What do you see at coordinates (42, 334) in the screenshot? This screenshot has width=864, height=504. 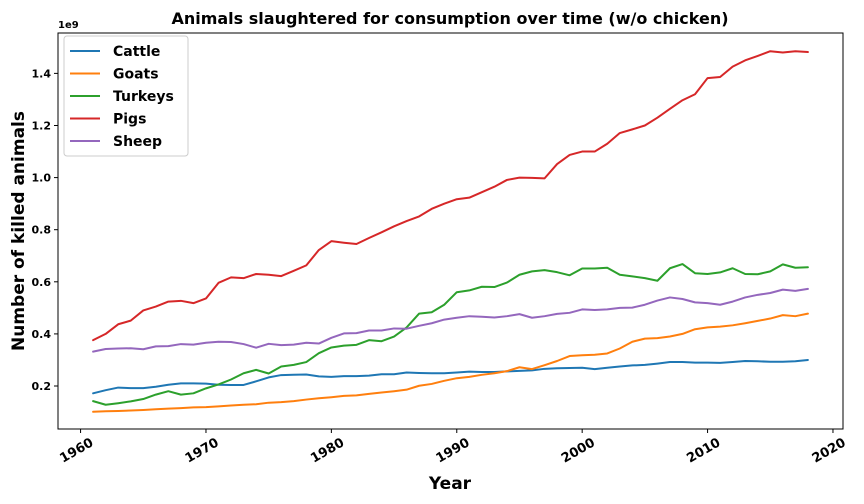 I see `y-tick-label: 0.4` at bounding box center [42, 334].